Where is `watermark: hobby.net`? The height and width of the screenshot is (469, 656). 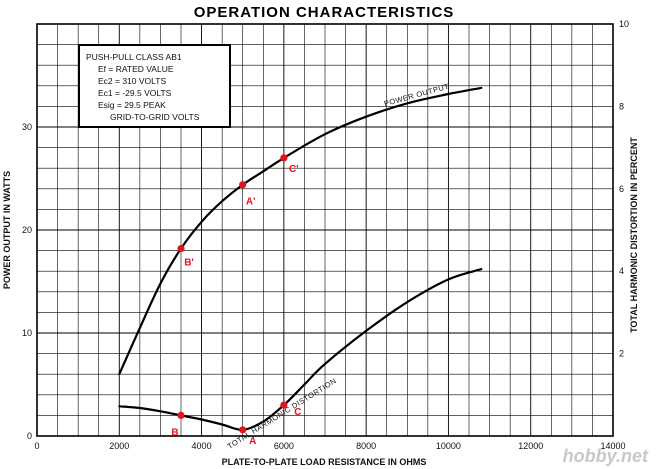 watermark: hobby.net is located at coordinates (606, 456).